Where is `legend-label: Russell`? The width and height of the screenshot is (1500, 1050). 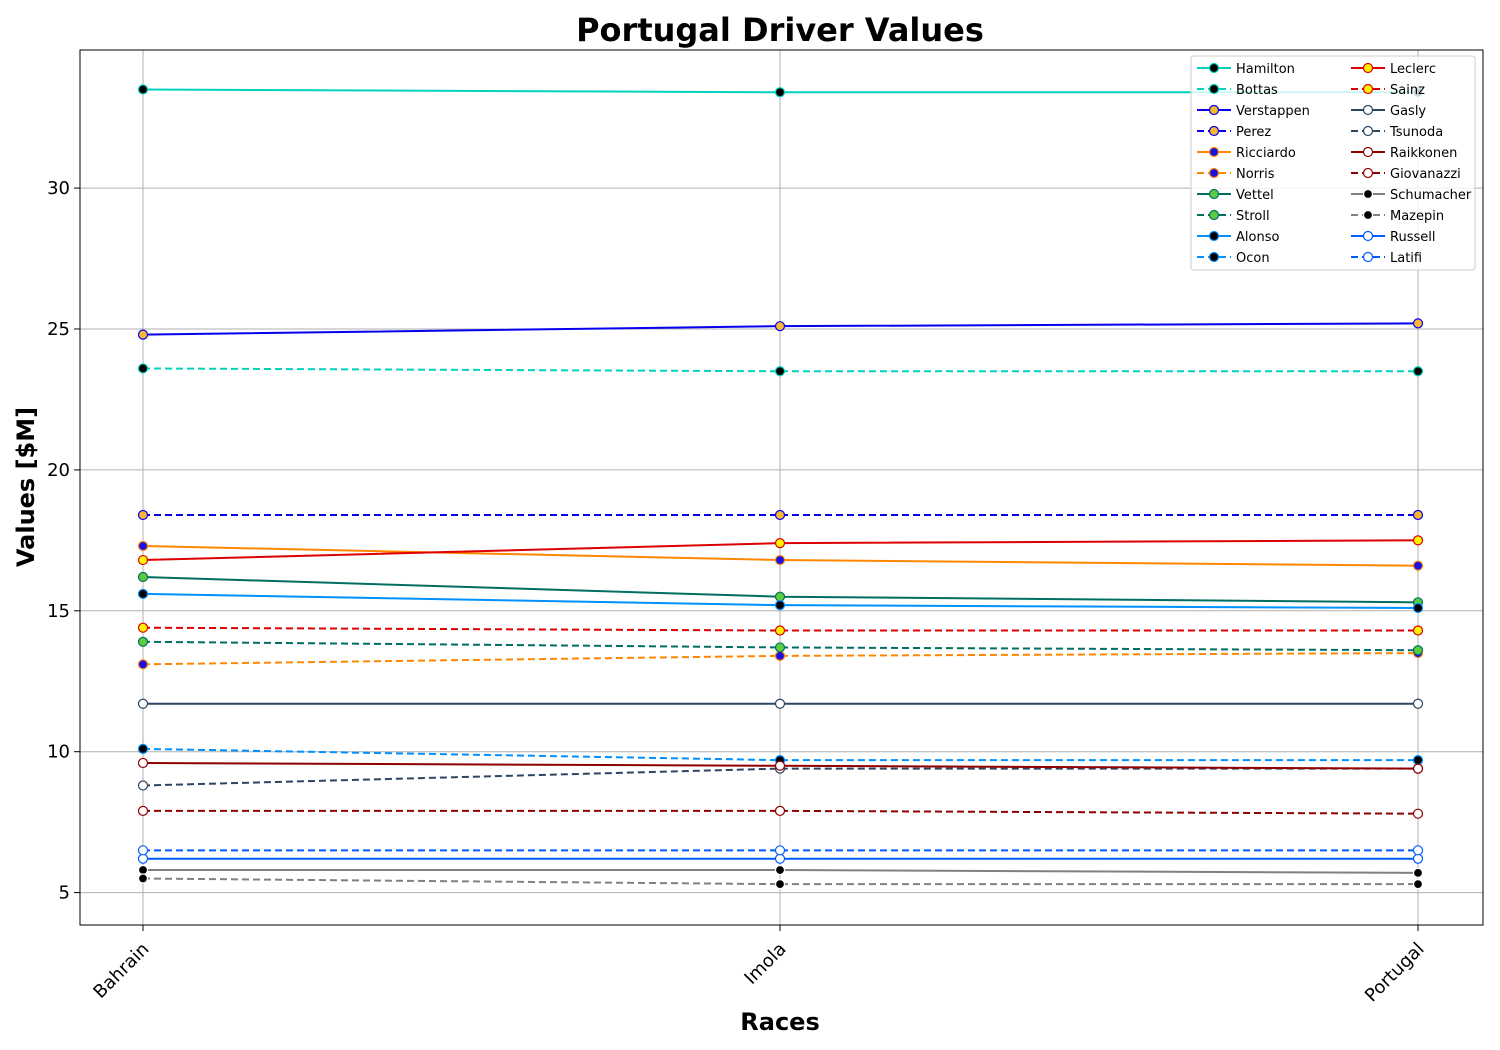 legend-label: Russell is located at coordinates (1412, 237).